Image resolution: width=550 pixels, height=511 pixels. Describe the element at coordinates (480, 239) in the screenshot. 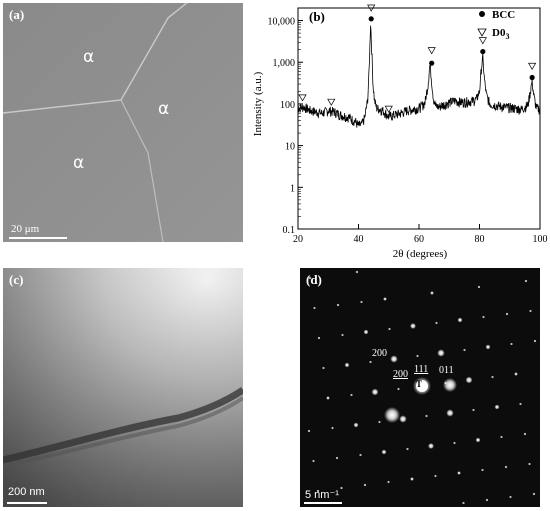

I see `x-tick-label: 80` at that location.